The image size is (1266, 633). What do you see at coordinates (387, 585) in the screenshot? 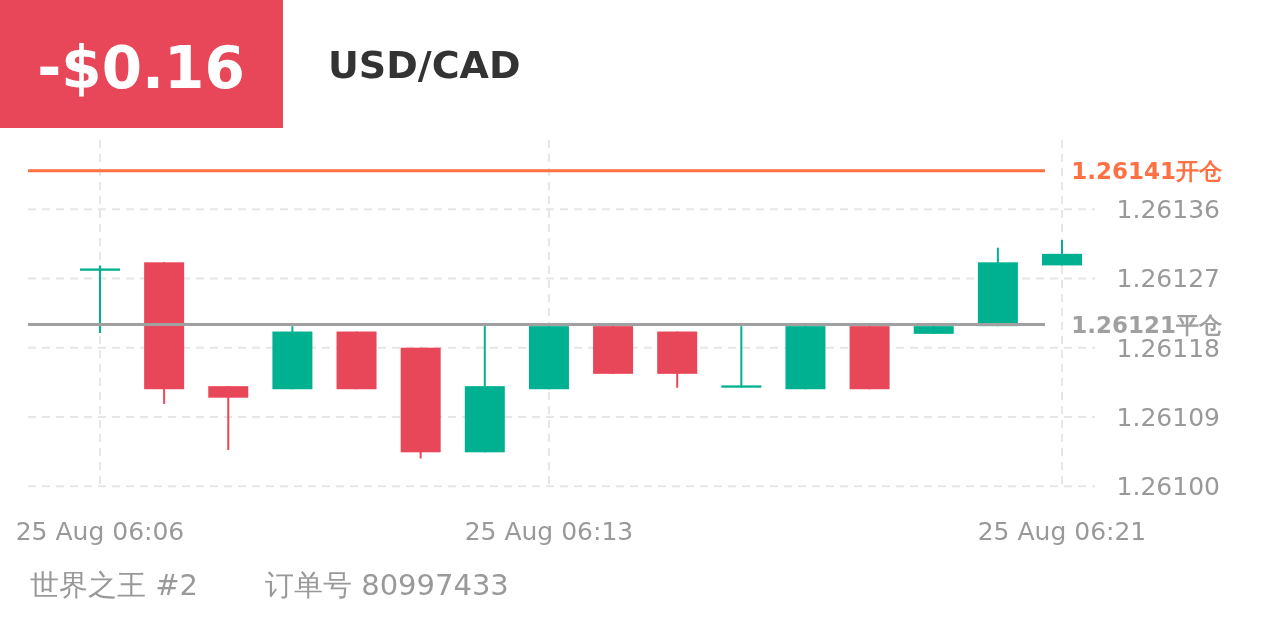
I see `text: 订单号 80997433` at bounding box center [387, 585].